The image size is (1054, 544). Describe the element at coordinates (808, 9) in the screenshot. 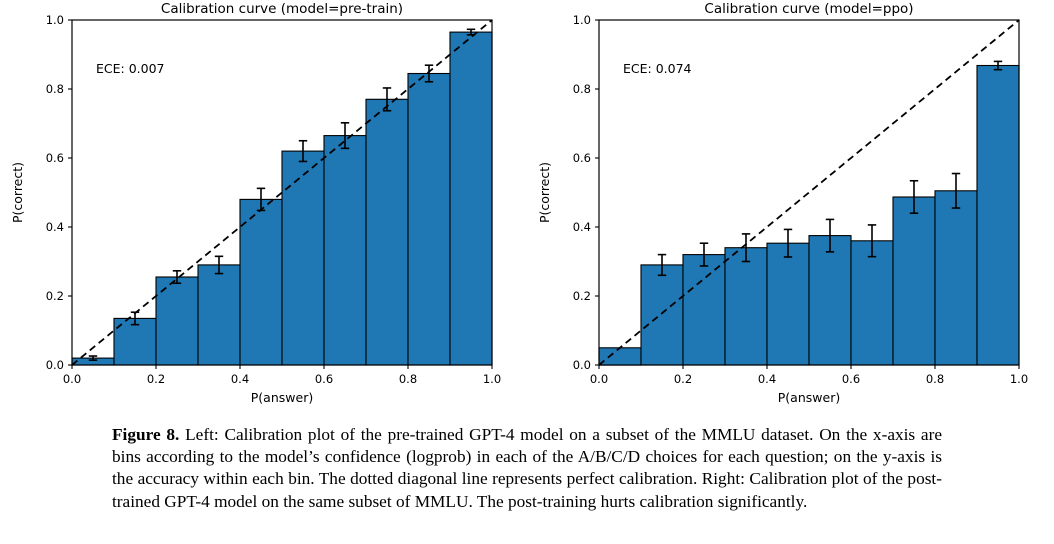

I see `chart-title: Calibration curve (model=ppo)` at that location.